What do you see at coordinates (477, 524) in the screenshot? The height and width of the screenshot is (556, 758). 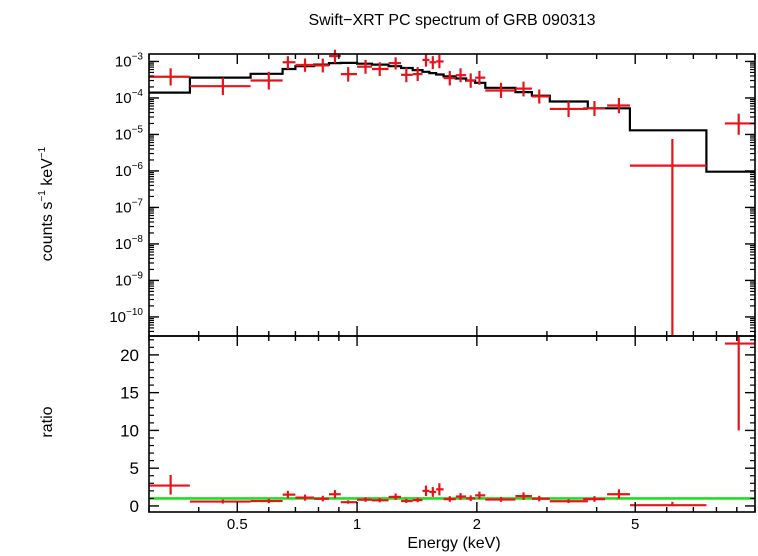 I see `x-tick-label: 2` at bounding box center [477, 524].